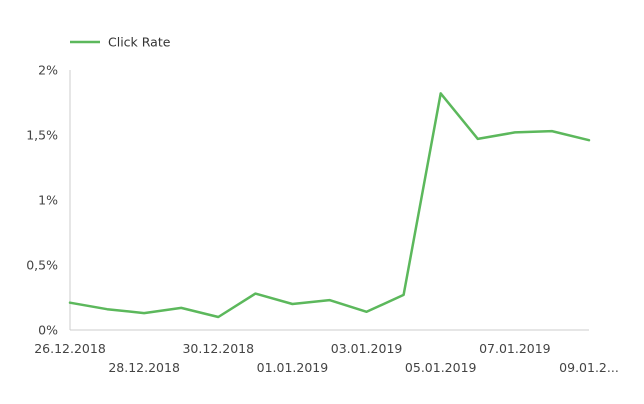 The image size is (644, 404). I want to click on legend-label-click-rate: Click Rate, so click(139, 42).